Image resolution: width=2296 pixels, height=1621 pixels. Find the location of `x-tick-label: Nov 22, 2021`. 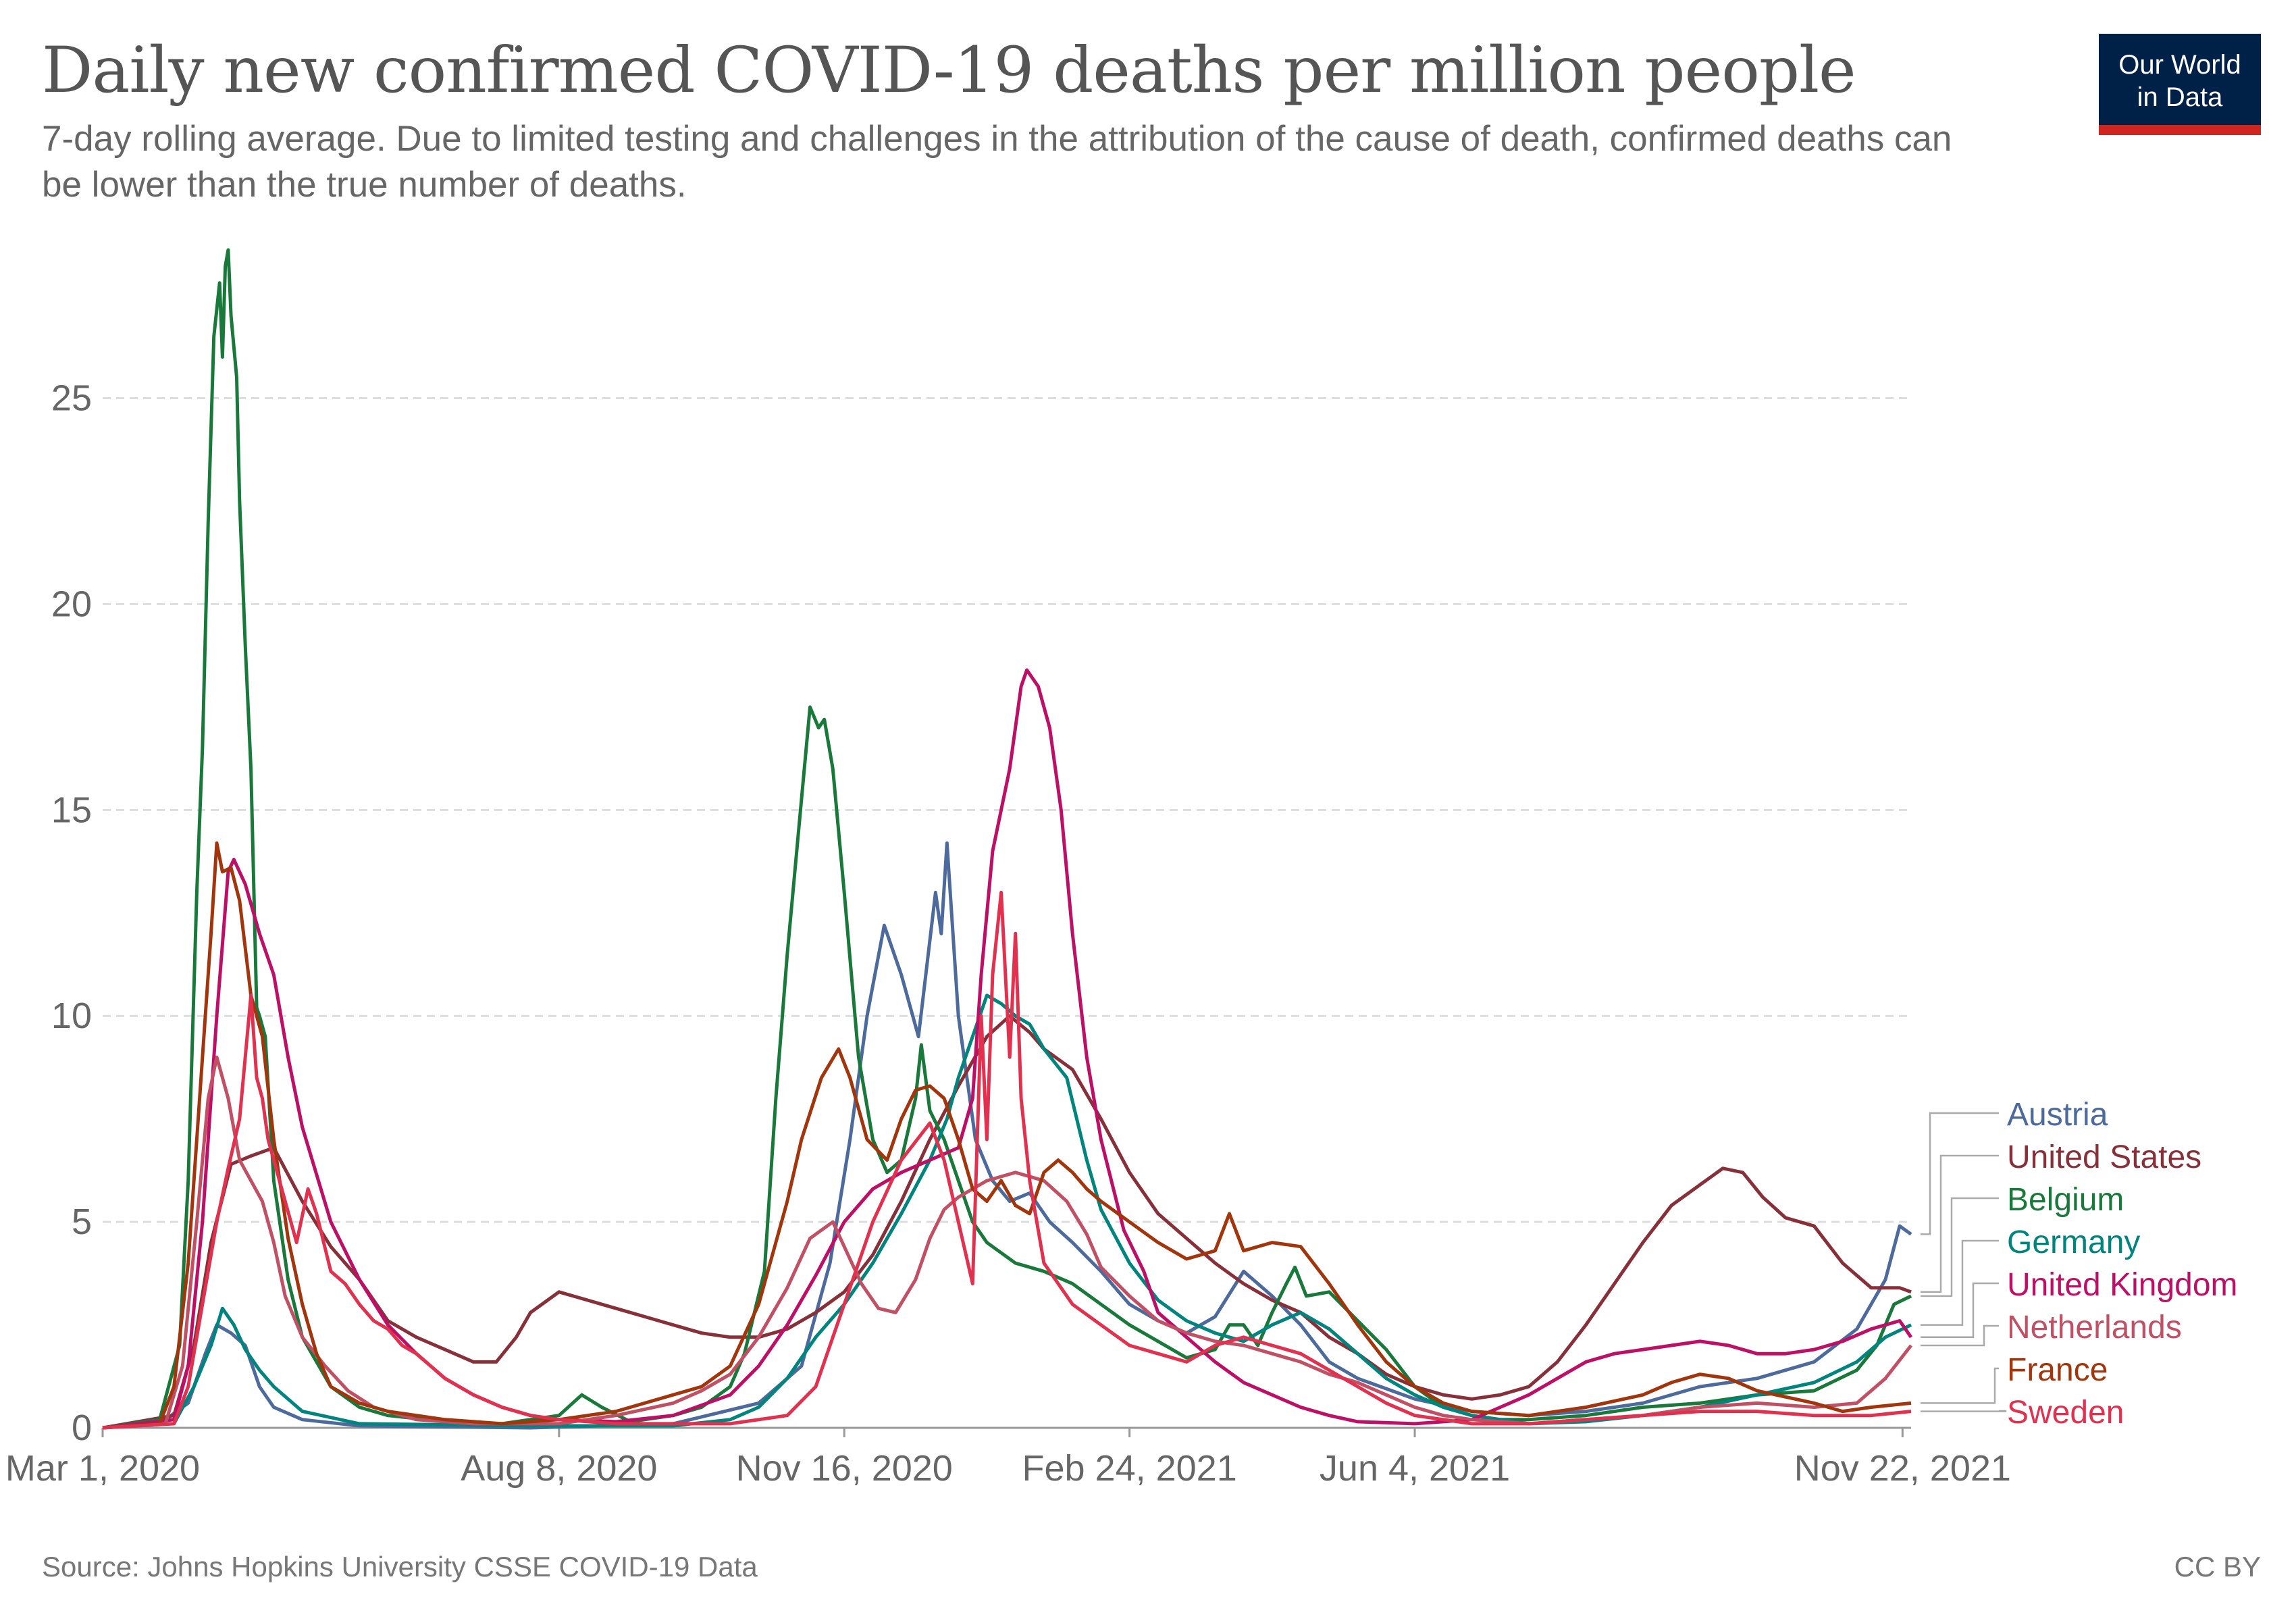

x-tick-label: Nov 22, 2021 is located at coordinates (1902, 1468).